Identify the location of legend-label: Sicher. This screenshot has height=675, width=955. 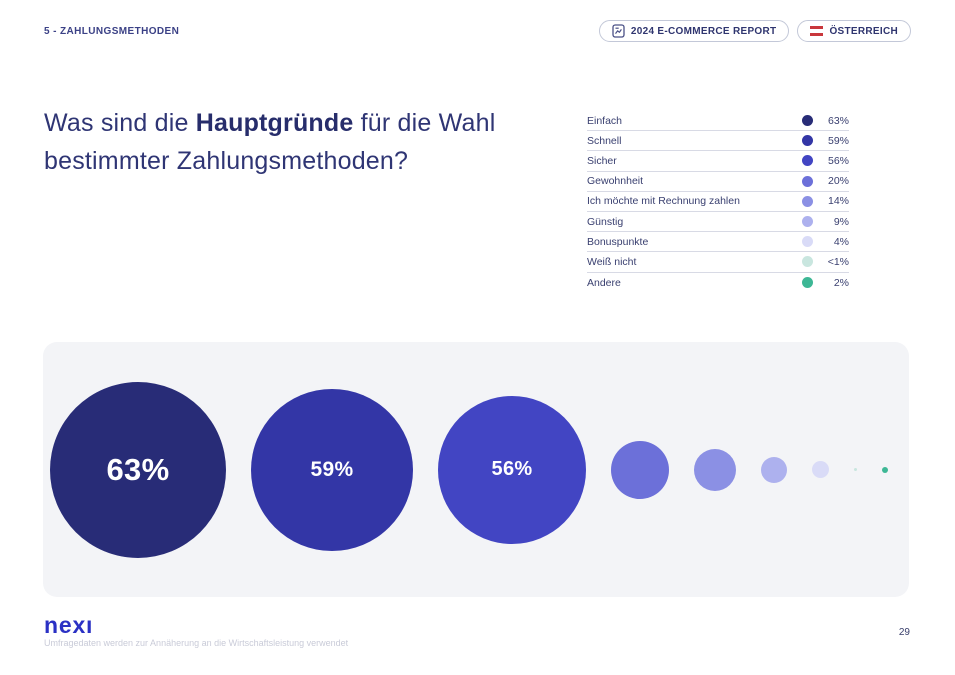
(602, 160).